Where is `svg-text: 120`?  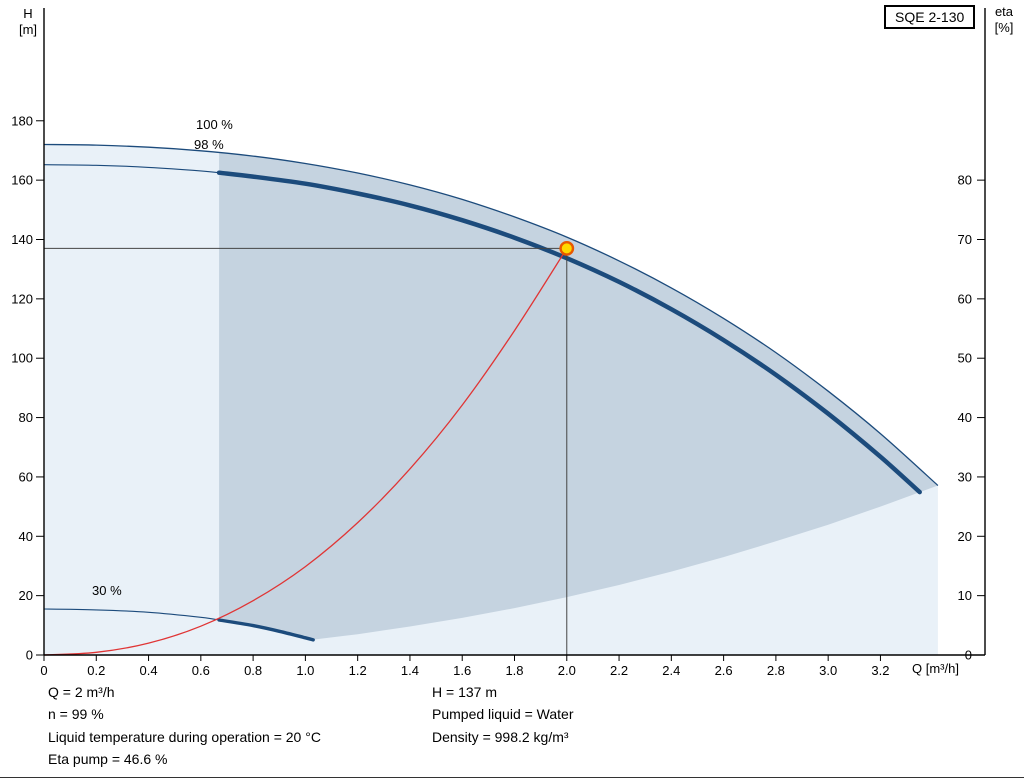 svg-text: 120 is located at coordinates (22, 298).